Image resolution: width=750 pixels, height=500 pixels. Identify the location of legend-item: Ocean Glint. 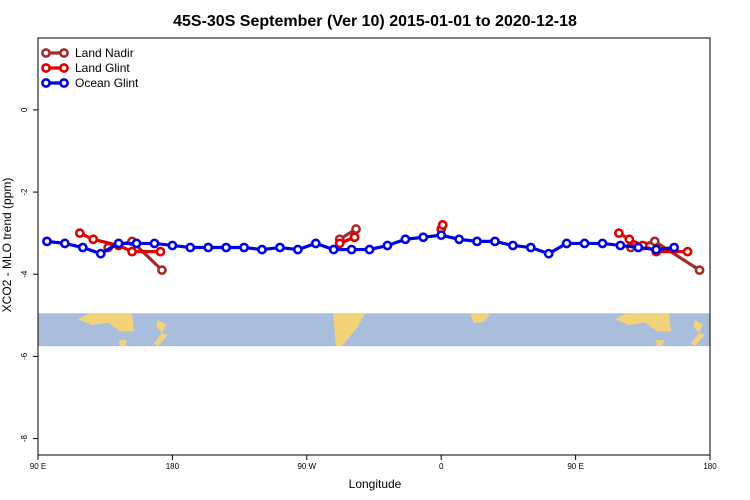
(90, 83).